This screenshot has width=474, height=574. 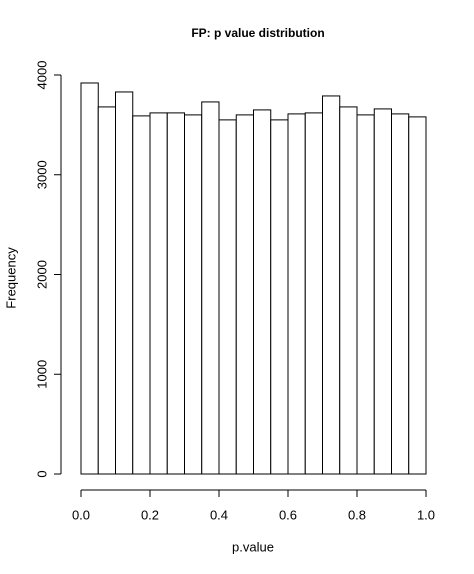 I want to click on chart-title: FP: p value distribution, so click(x=257, y=33).